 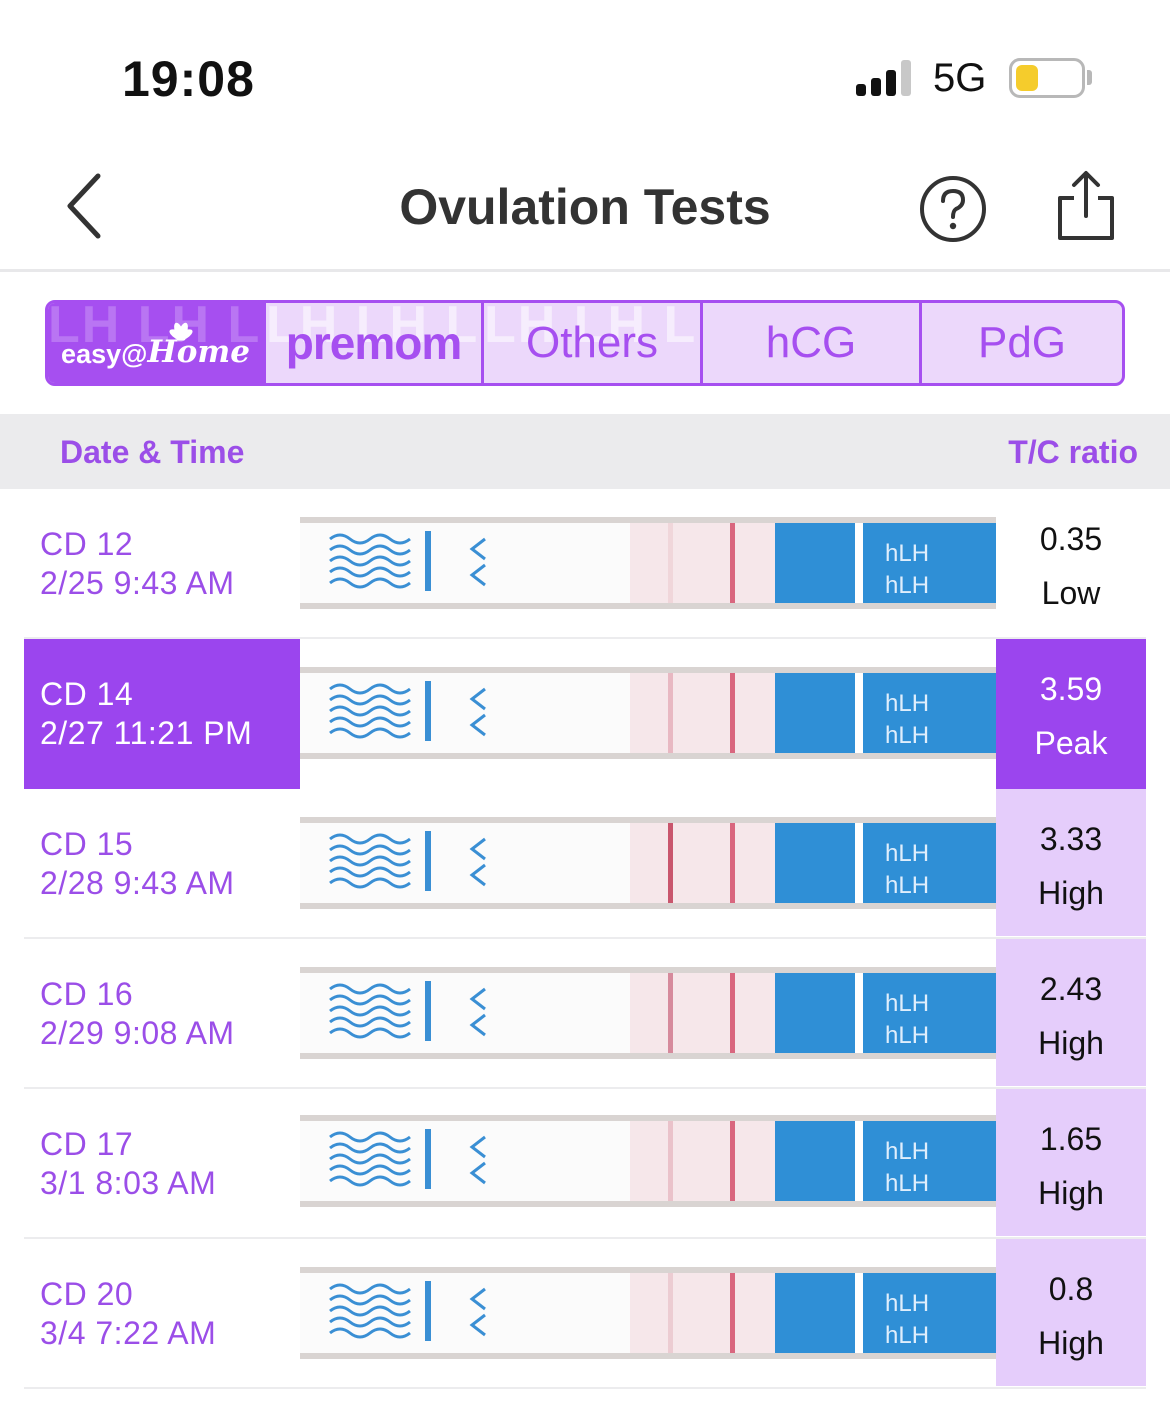 I want to click on hormone-level: Low, so click(x=1071, y=593).